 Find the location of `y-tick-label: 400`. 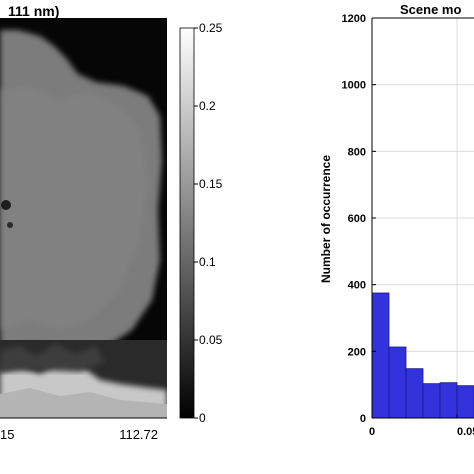

y-tick-label: 400 is located at coordinates (357, 286).